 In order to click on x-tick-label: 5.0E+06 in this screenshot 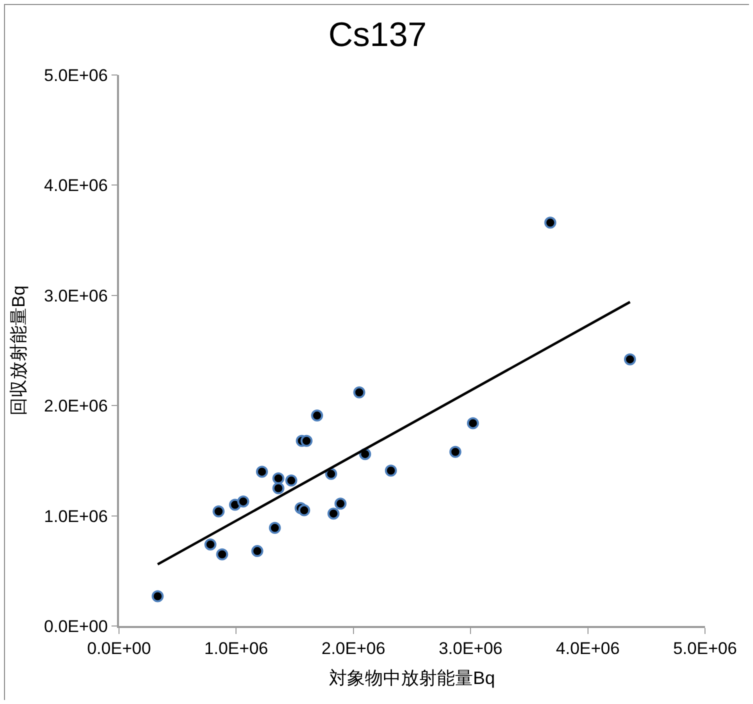, I will do `click(705, 648)`.